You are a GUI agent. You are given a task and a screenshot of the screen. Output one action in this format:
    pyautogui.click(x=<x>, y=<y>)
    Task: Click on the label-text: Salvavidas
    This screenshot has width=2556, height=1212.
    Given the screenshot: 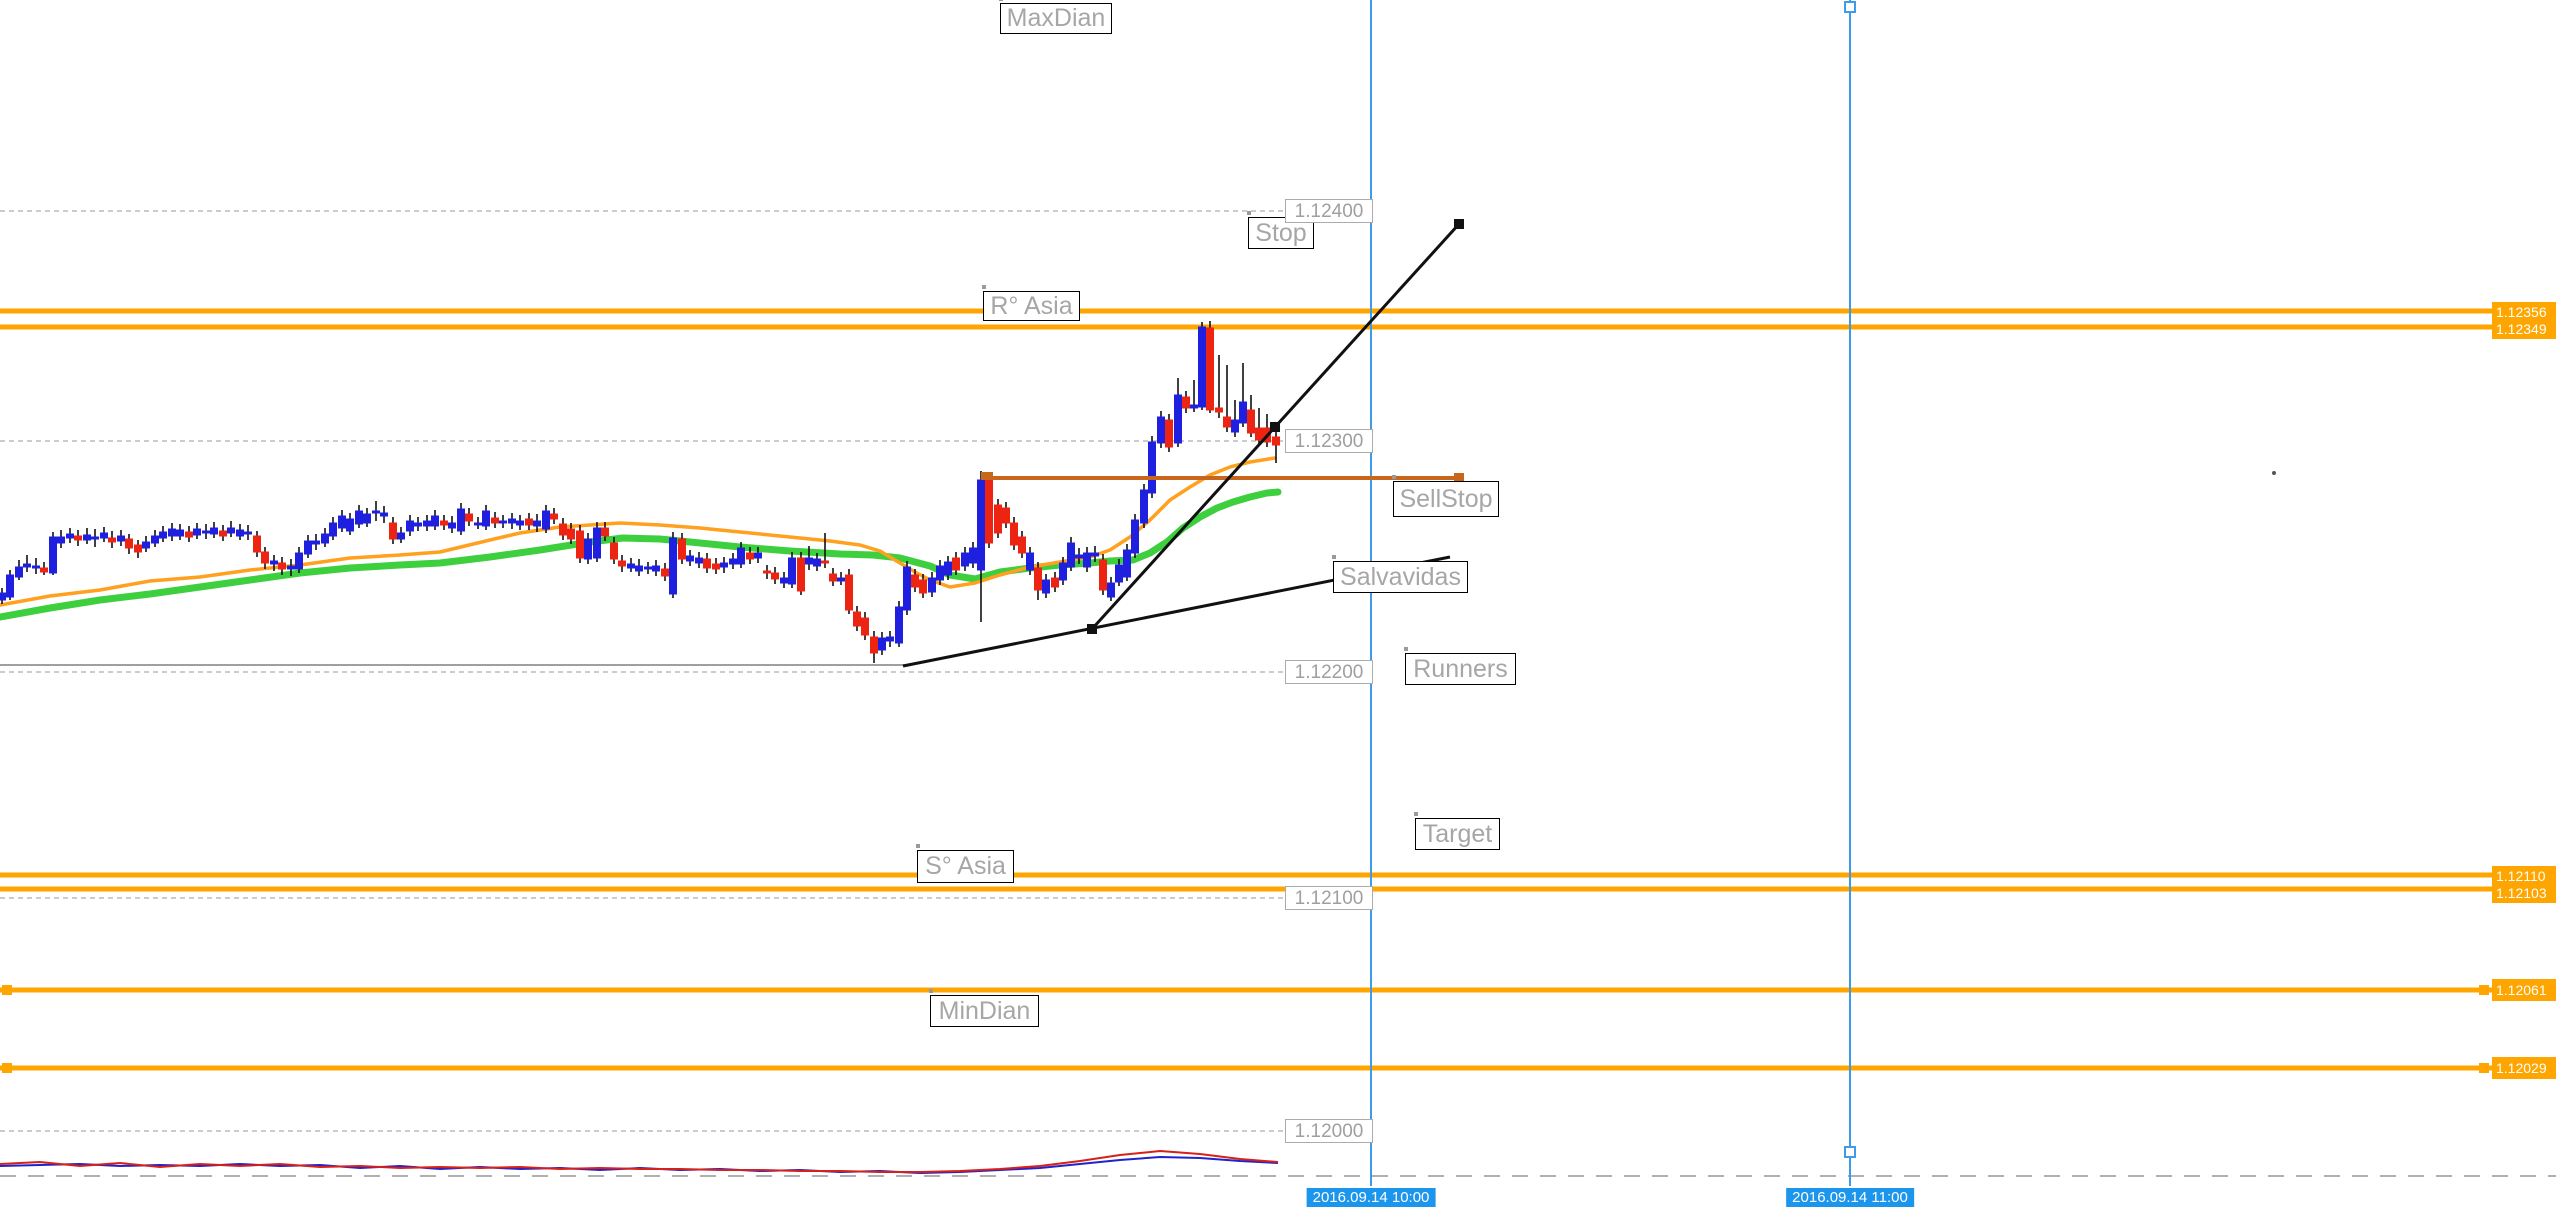 What is the action you would take?
    pyautogui.click(x=1400, y=576)
    